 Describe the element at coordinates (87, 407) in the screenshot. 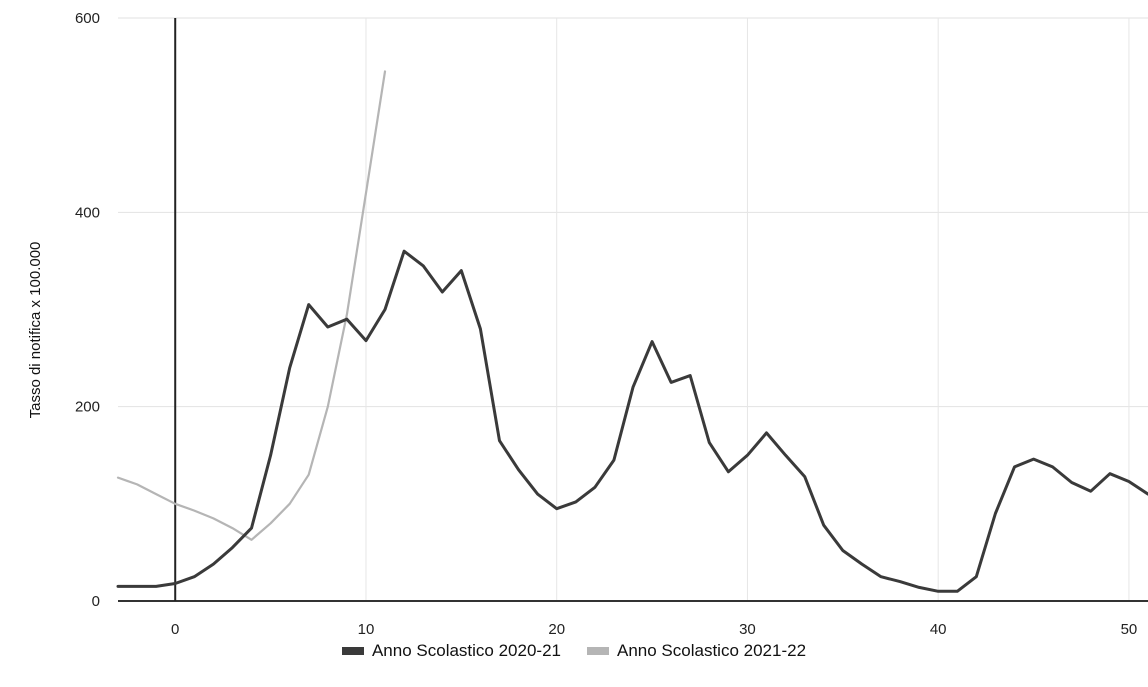

I see `y-tick-label: 200` at that location.